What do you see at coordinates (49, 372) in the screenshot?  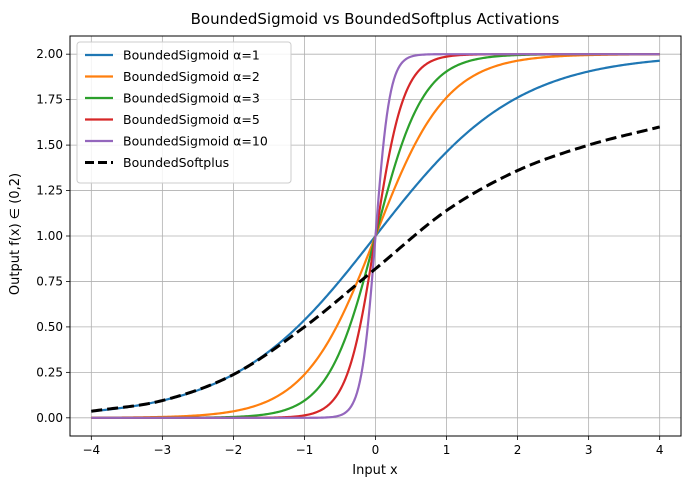 I see `y-tick-label: 0.25` at bounding box center [49, 372].